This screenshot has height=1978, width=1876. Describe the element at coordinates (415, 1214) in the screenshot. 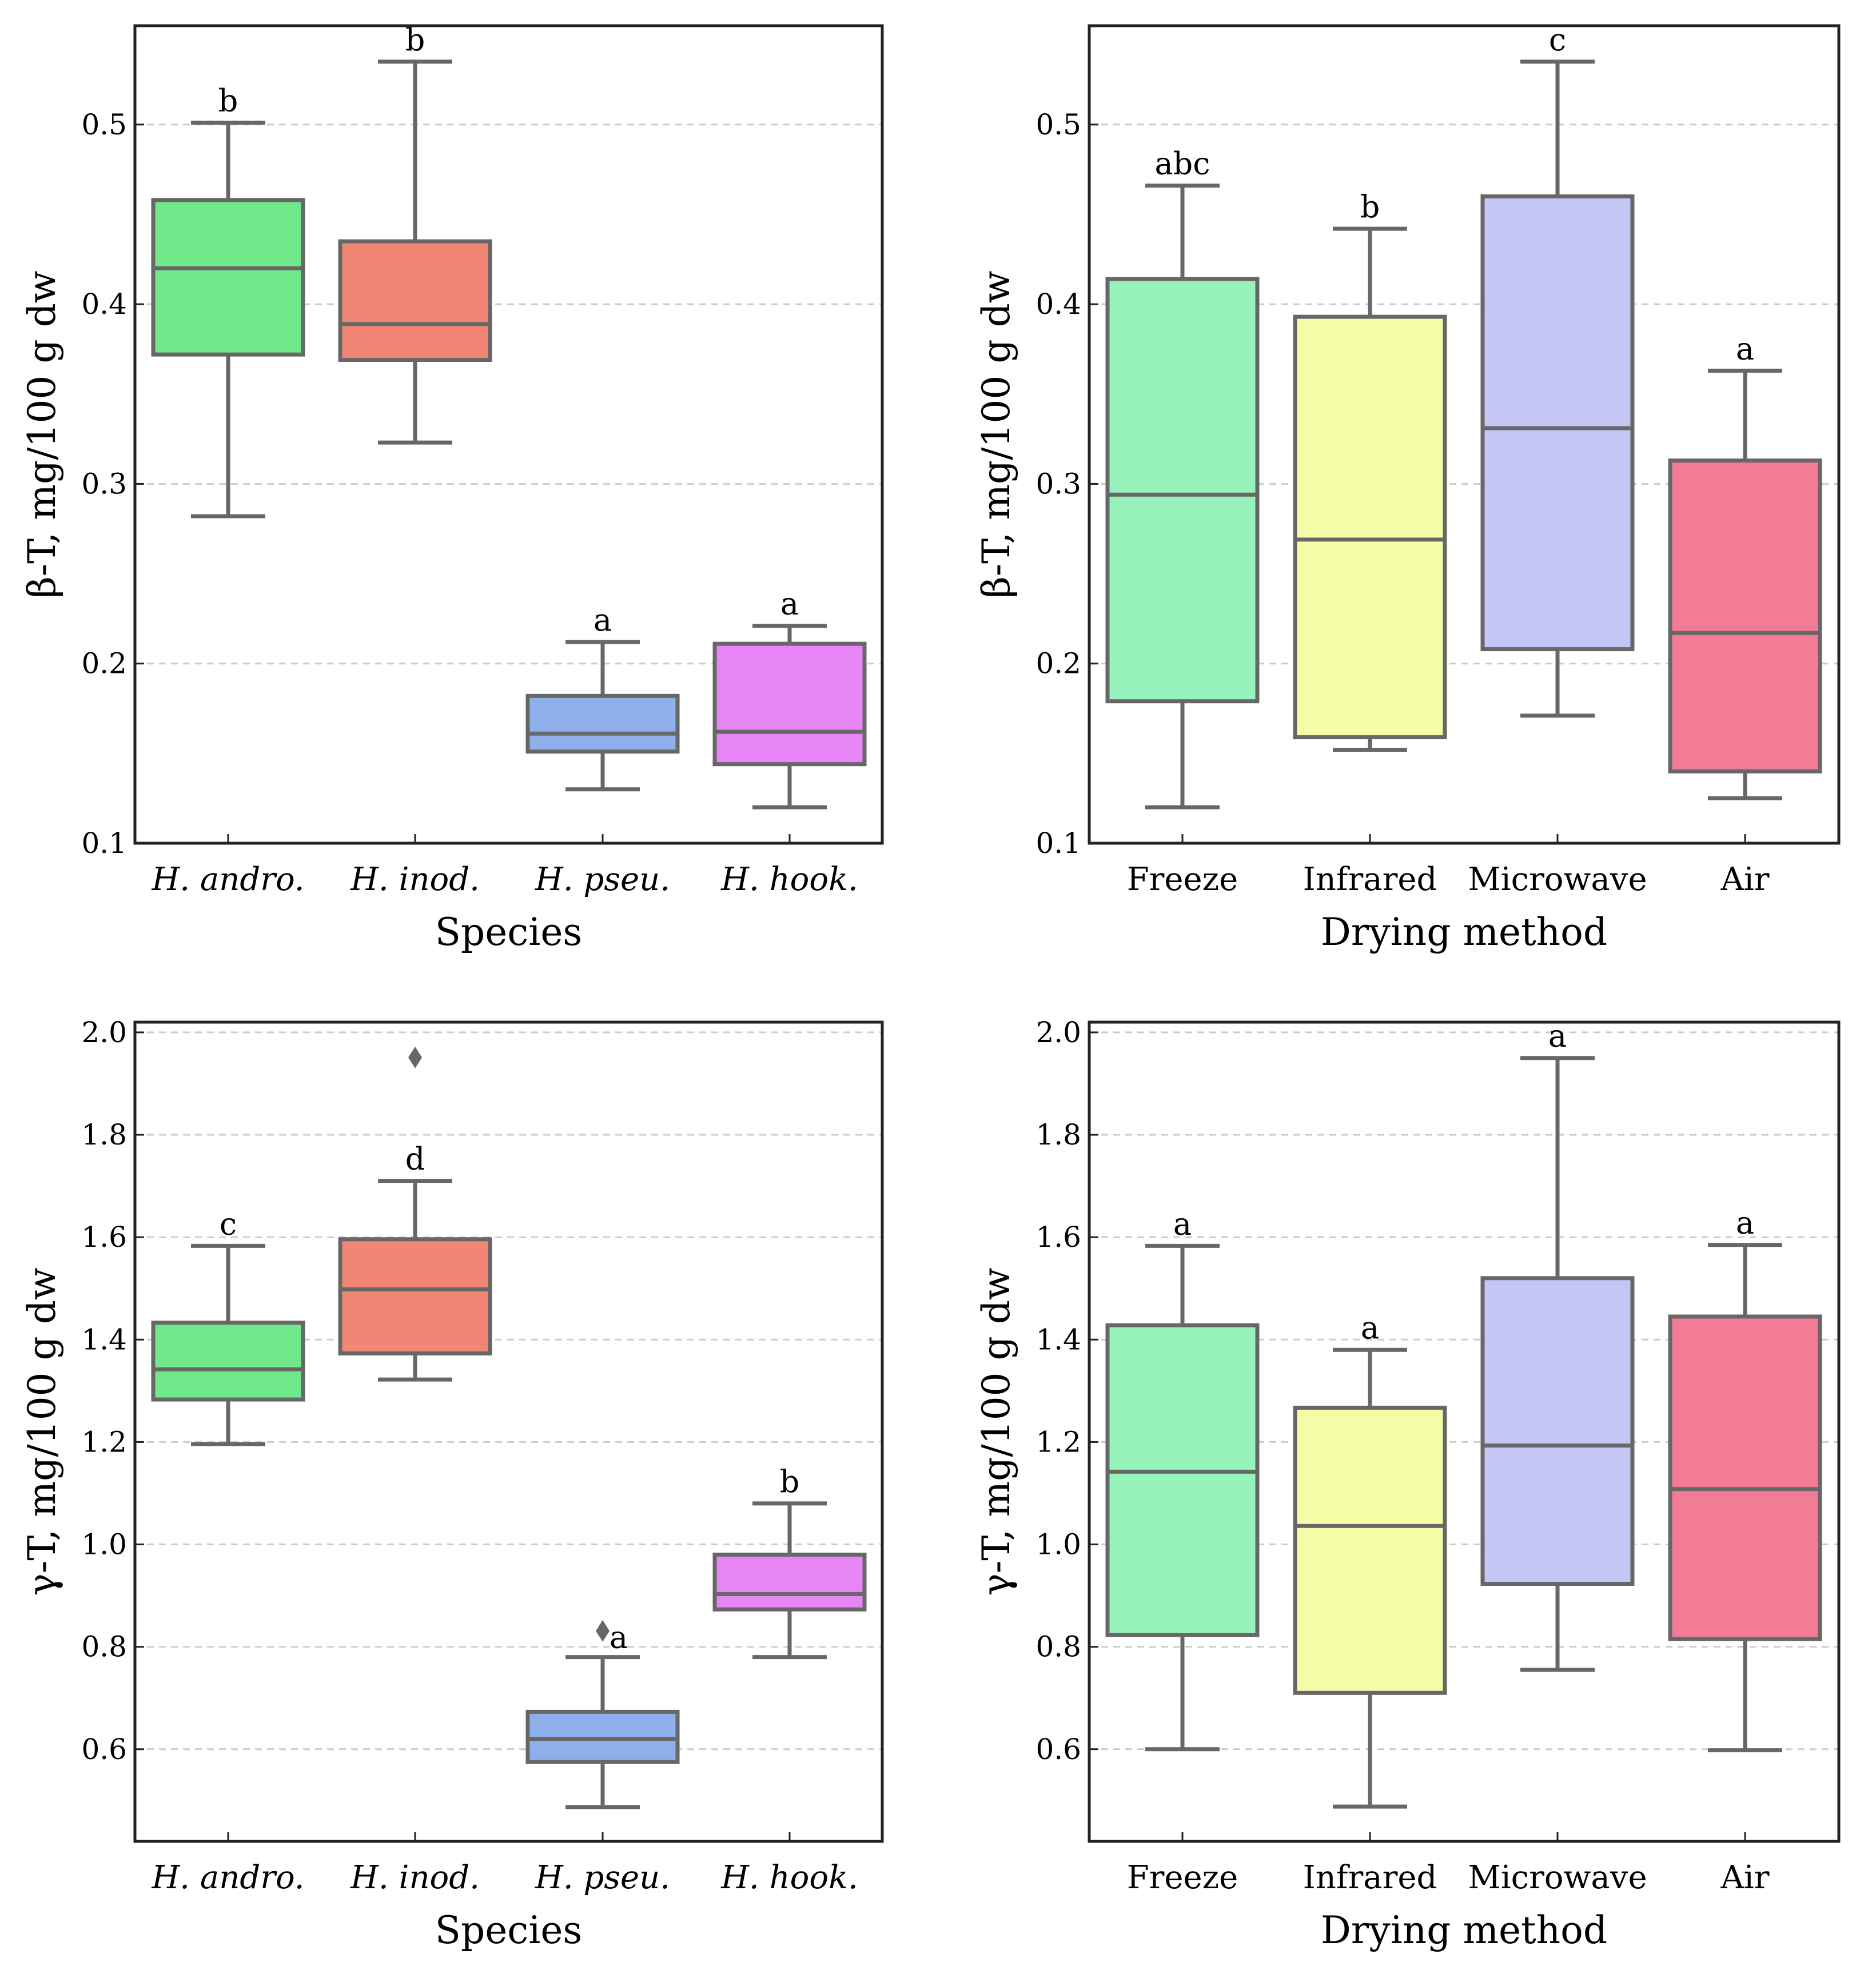

I see `box-plot: d` at that location.